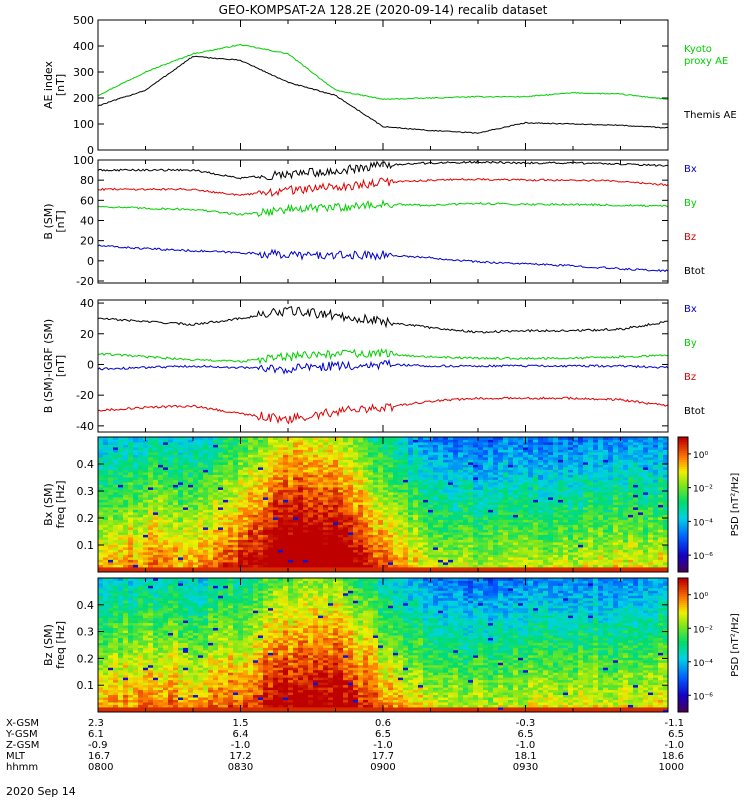 This screenshot has height=800, width=750. I want to click on colorbar-tick-label: 10⁻⁴, so click(703, 664).